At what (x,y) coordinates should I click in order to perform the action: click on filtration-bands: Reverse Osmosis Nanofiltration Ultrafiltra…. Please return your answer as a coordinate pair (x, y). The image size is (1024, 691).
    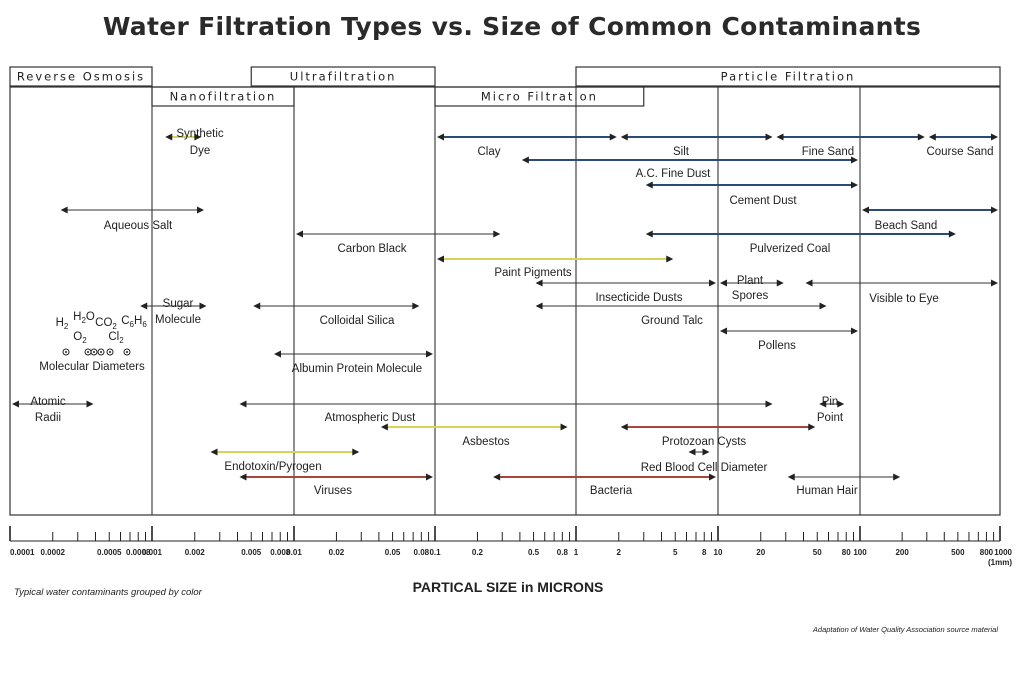
    Looking at the image, I should click on (505, 86).